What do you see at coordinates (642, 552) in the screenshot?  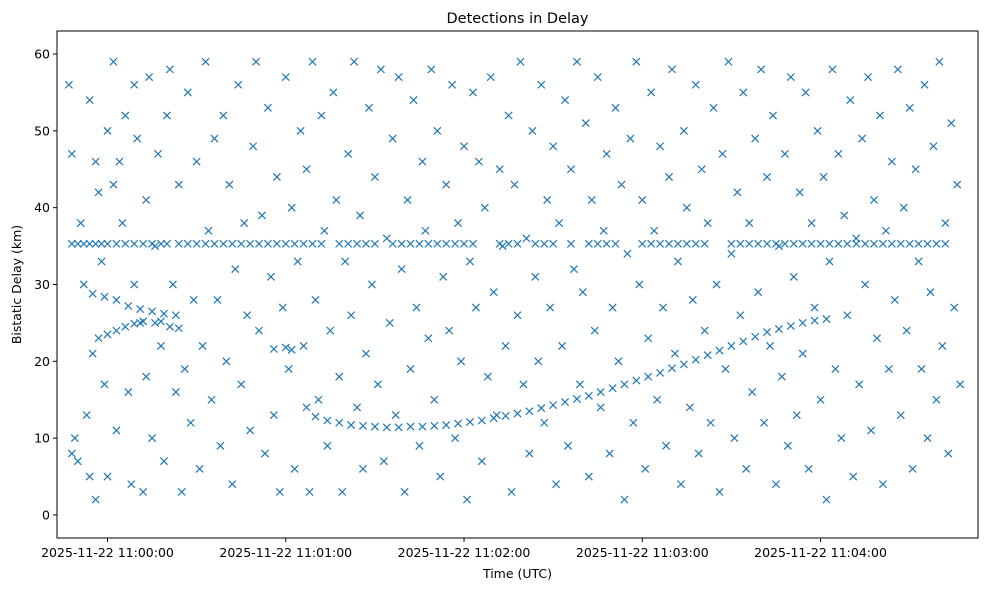 I see `x-tick-label: 2025-11-22 11:03:00` at bounding box center [642, 552].